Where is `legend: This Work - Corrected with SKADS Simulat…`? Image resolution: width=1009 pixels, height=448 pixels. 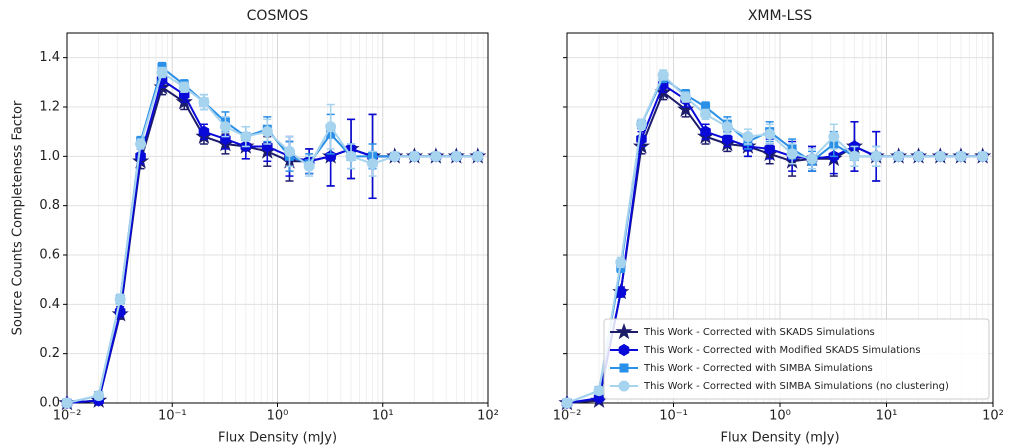
legend: This Work - Corrected with SKADS Simulat… is located at coordinates (796, 359).